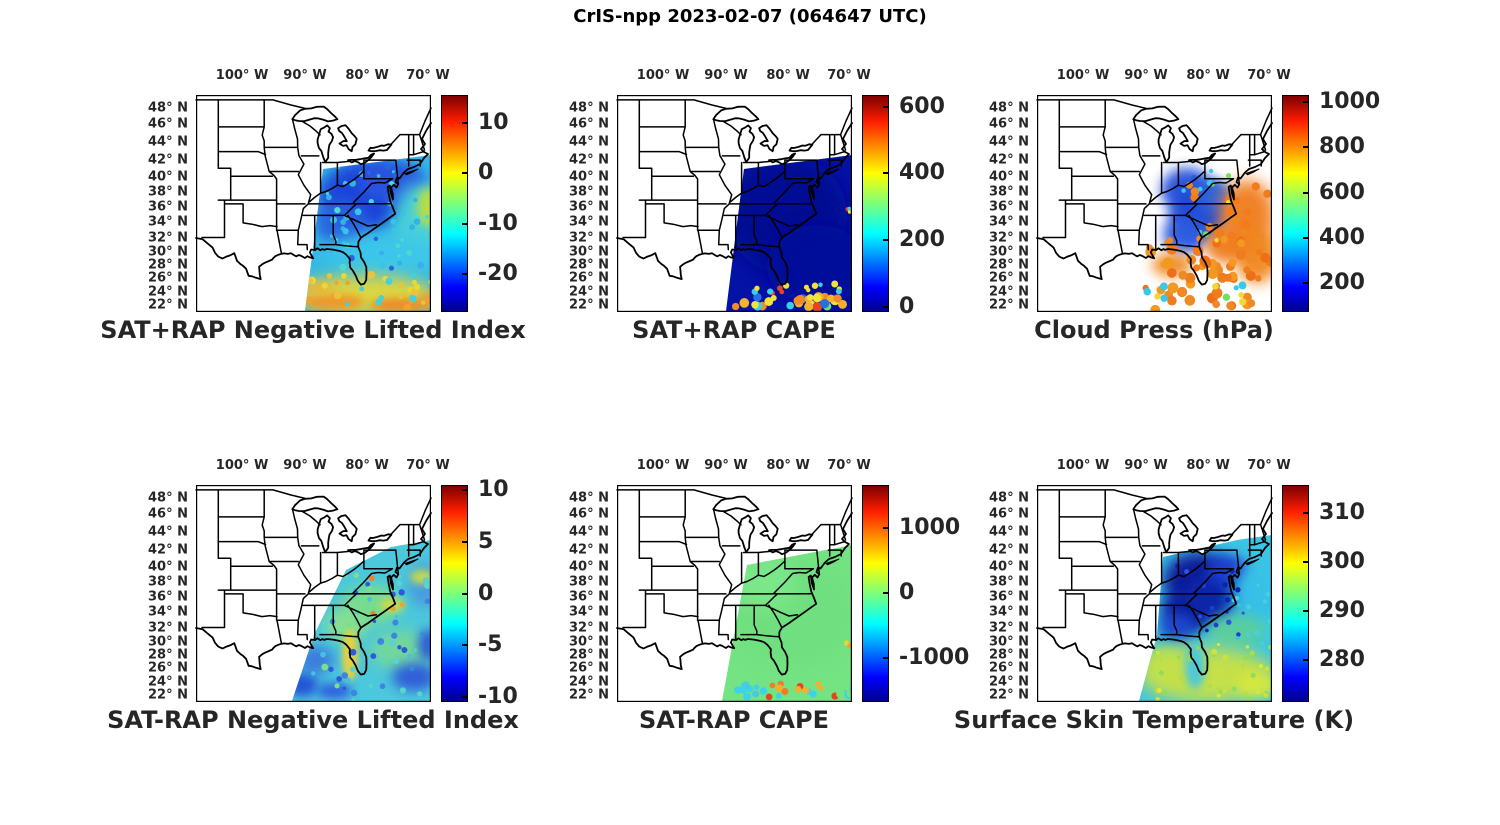 Image resolution: width=1500 pixels, height=825 pixels. Describe the element at coordinates (498, 274) in the screenshot. I see `colorbar-tick-label: -20` at that location.